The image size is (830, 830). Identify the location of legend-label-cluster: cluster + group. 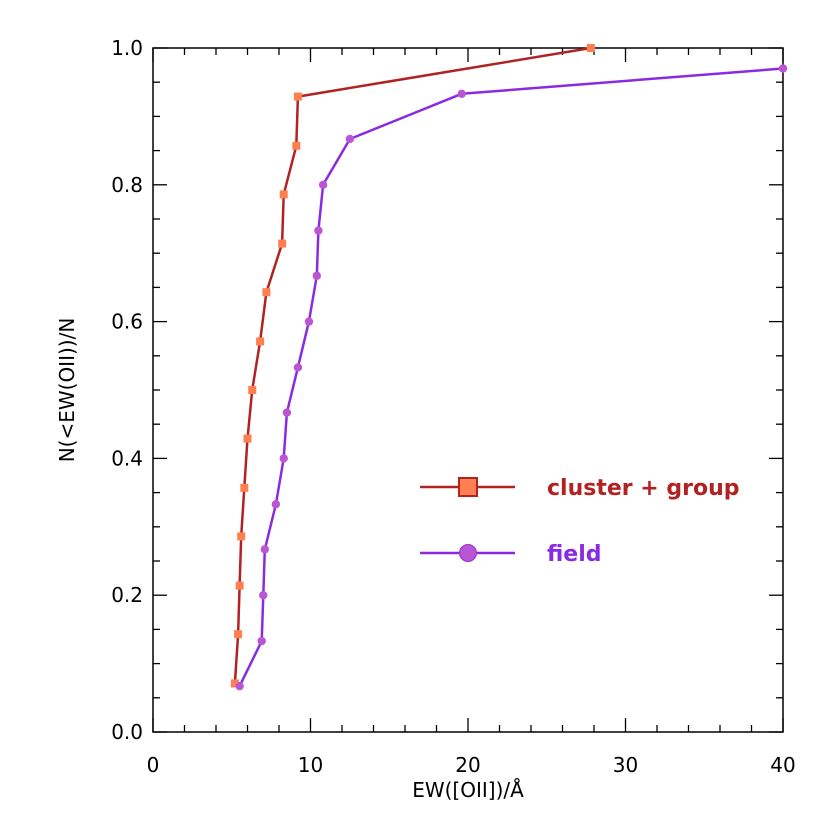
(643, 488).